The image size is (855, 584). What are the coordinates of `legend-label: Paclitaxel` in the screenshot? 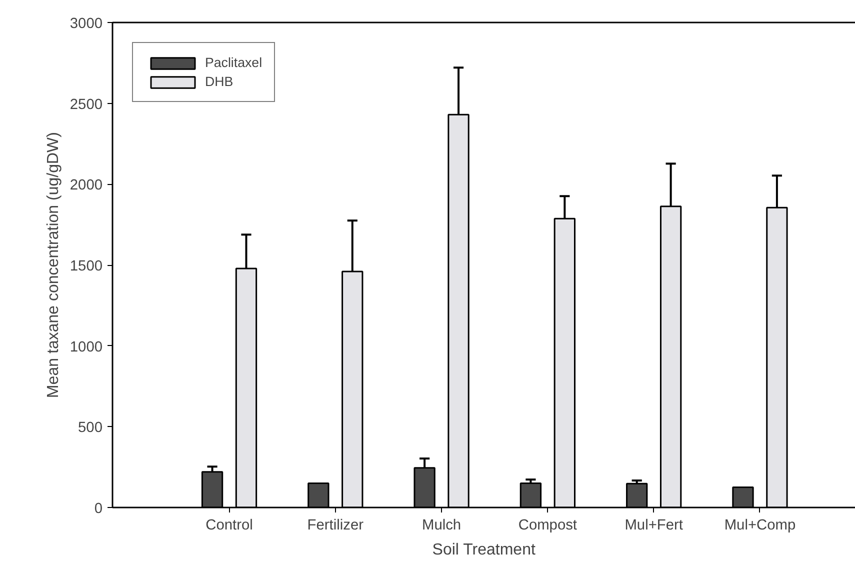 It's located at (233, 62).